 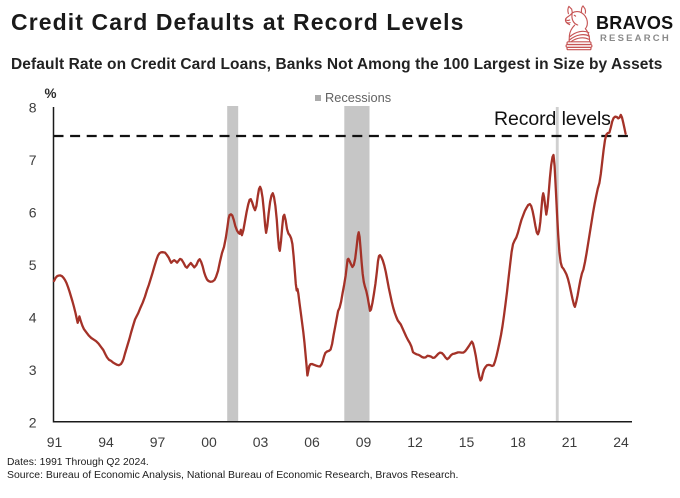 I want to click on svg-text: 94, so click(x=106, y=442).